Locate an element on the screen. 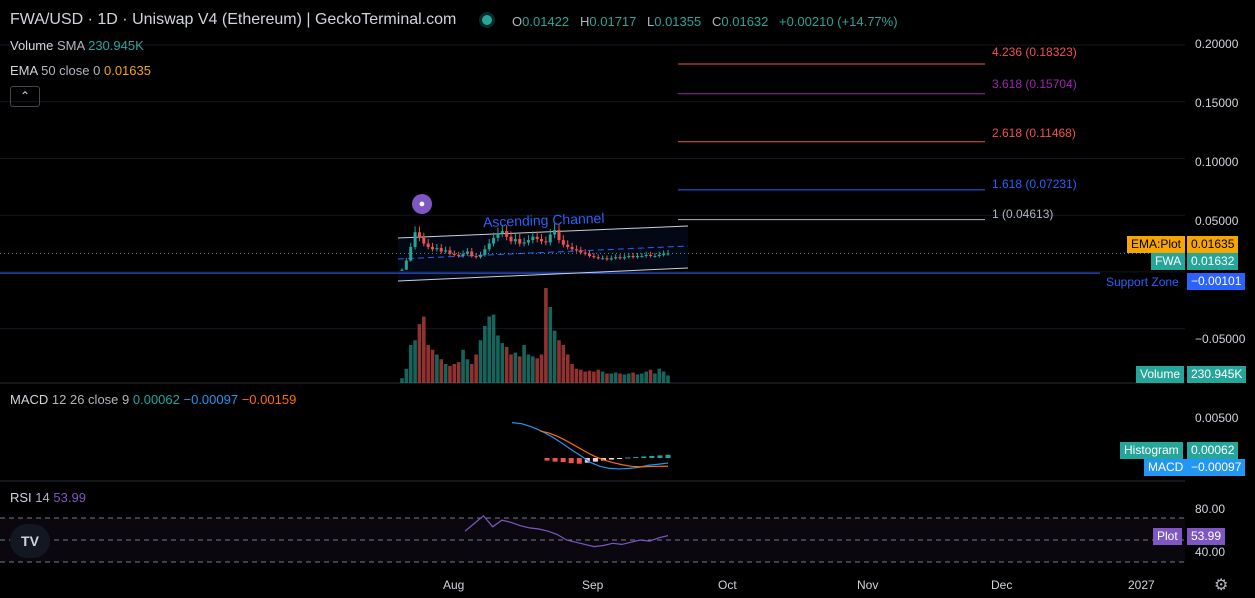 The image size is (1255, 598). ema-tag-value: 0.01635 is located at coordinates (1213, 244).